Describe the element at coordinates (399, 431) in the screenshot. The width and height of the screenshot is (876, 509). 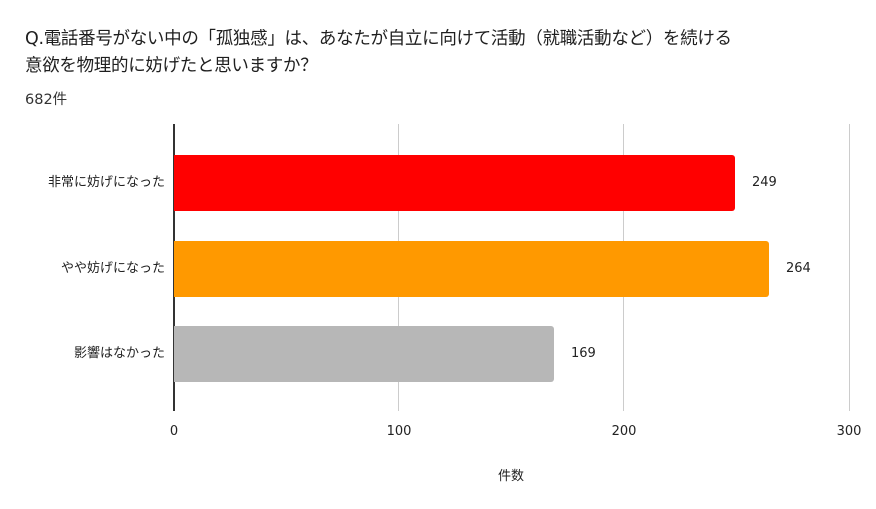
I see `x-tick-label: 100` at that location.